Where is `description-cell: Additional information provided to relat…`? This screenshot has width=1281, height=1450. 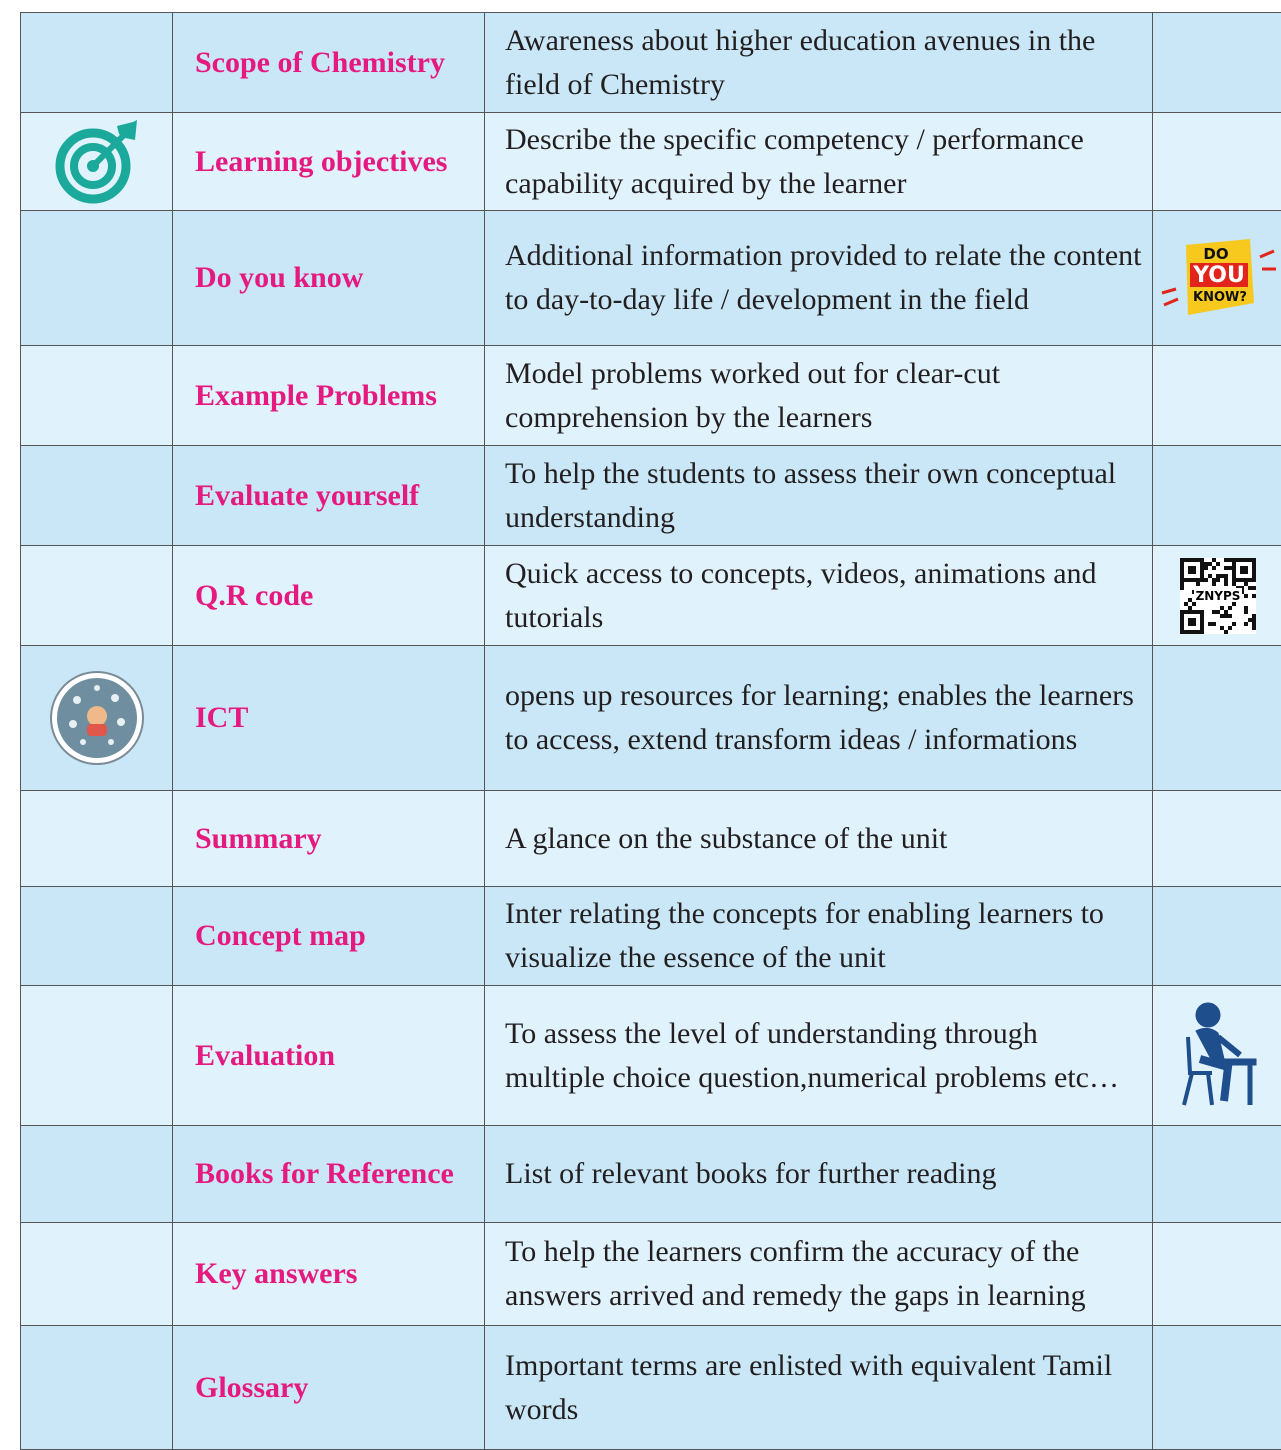 description-cell: Additional information provided to relat… is located at coordinates (819, 278).